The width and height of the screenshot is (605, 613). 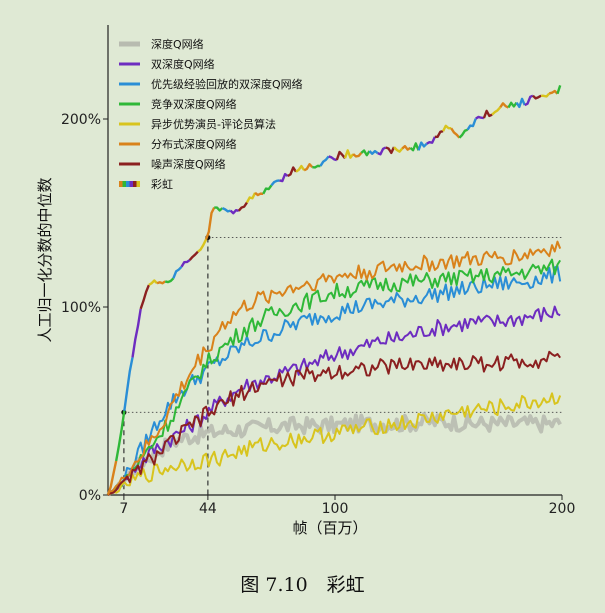 What do you see at coordinates (208, 509) in the screenshot?
I see `x-tick-label: 44` at bounding box center [208, 509].